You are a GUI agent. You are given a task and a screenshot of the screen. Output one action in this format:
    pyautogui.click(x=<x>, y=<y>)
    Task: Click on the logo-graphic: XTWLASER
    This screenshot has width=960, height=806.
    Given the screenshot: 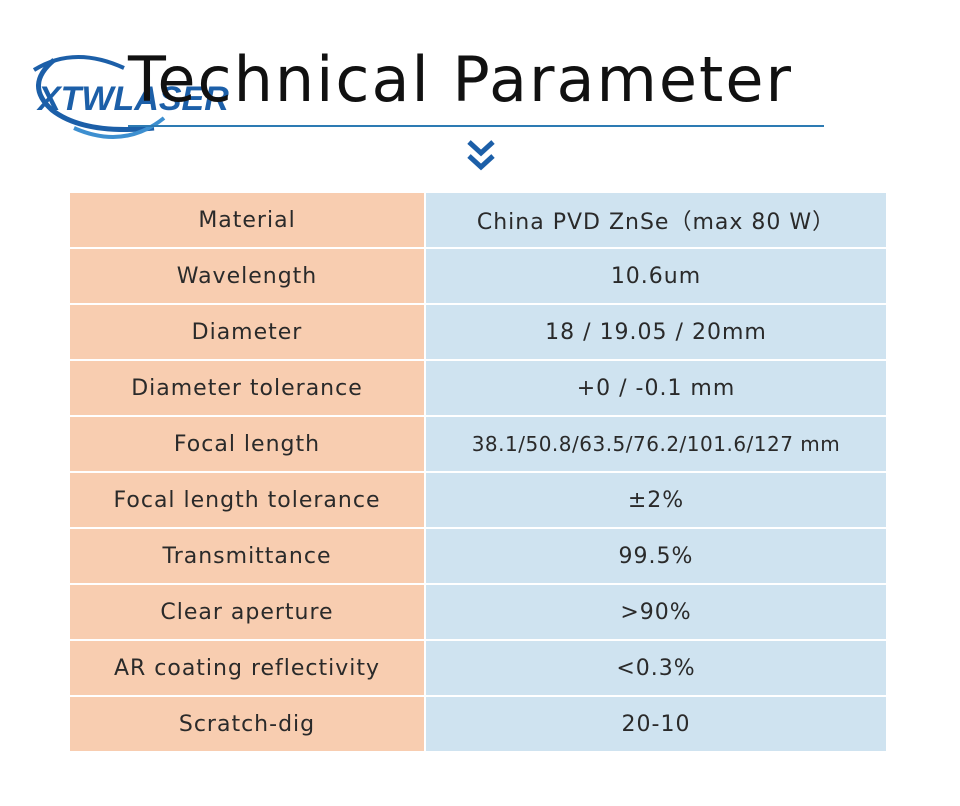 What is the action you would take?
    pyautogui.click(x=130, y=97)
    